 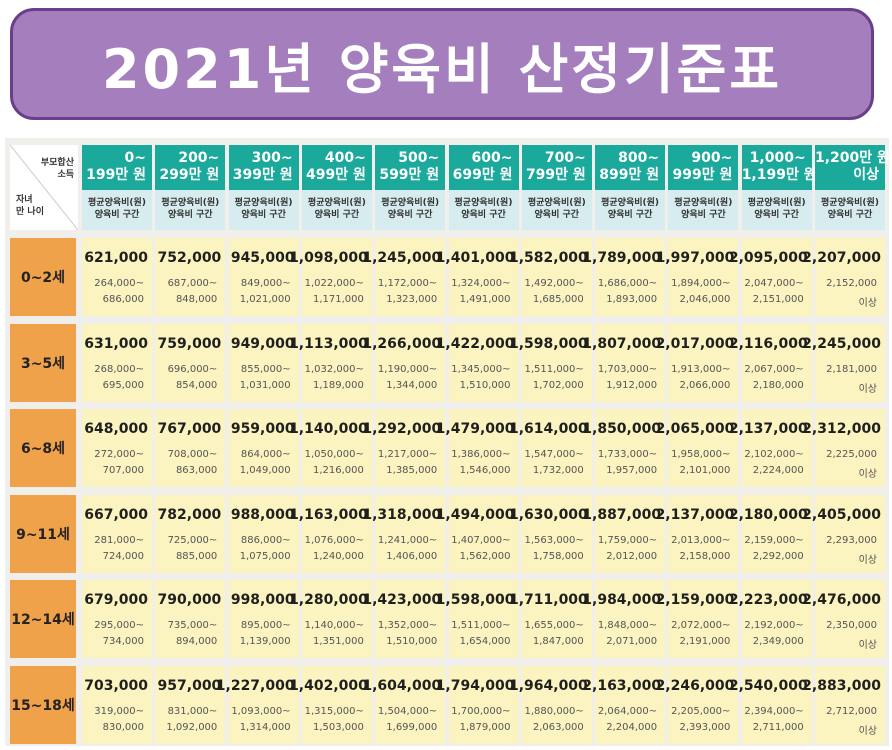 What do you see at coordinates (779, 167) in the screenshot?
I see `income-range-label: 1,000~ 1,199만 원` at bounding box center [779, 167].